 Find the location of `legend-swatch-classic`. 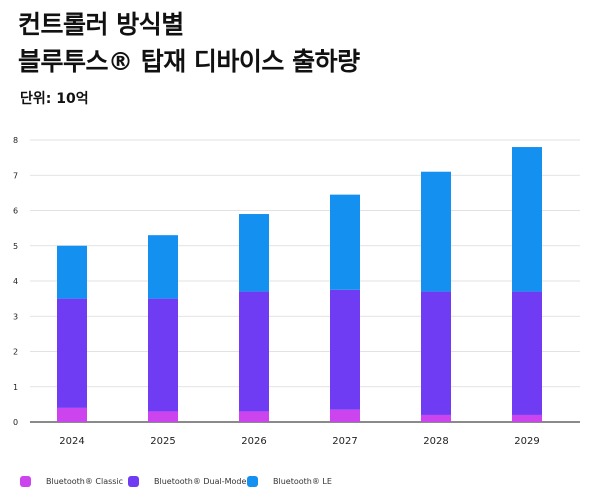

legend-swatch-classic is located at coordinates (25, 481).